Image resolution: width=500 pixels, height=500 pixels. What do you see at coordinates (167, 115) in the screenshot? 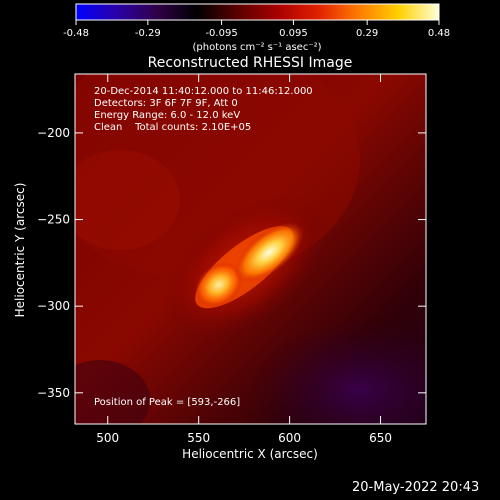
I see `energy-range: Energy Range: 6.0 - 12.0 keV` at bounding box center [167, 115].